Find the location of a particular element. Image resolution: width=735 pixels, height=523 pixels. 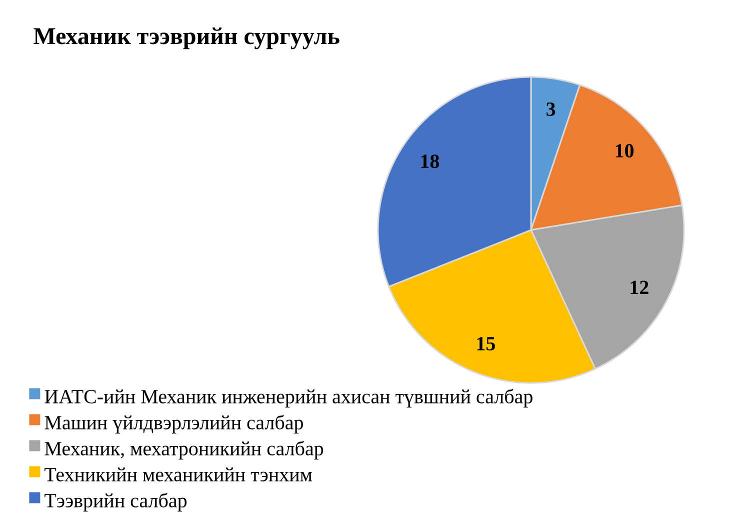

data-label: 15 is located at coordinates (486, 343).